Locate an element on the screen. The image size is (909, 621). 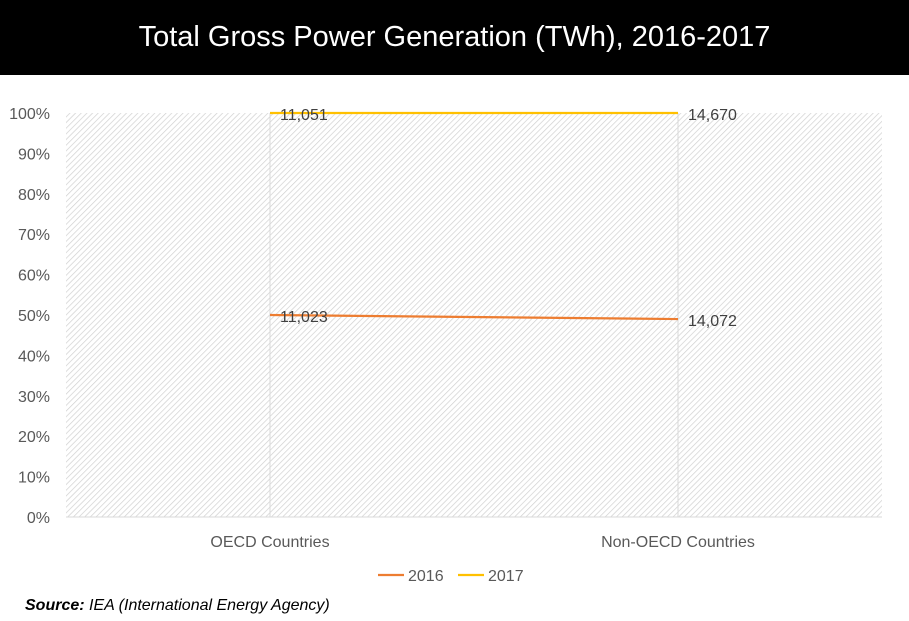
y-tick-label: 50% is located at coordinates (34, 316).